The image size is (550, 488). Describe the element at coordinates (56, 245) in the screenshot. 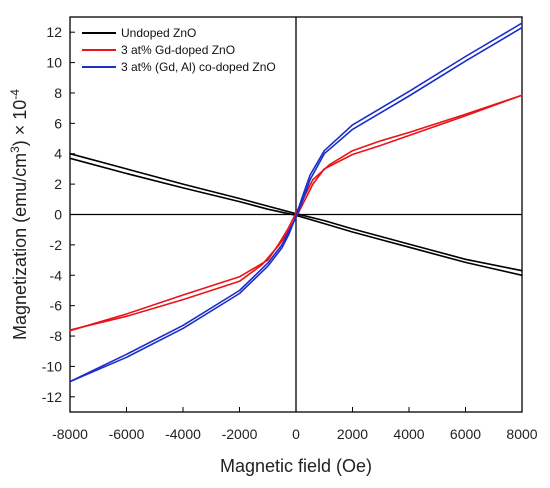

I see `y-tick-label: -2` at that location.